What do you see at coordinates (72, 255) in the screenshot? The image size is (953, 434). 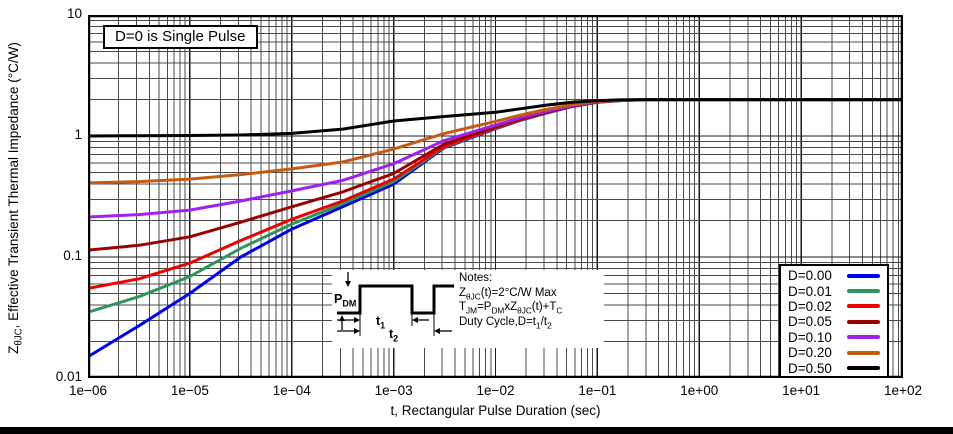 I see `y-tick-label: 0.1` at bounding box center [72, 255].